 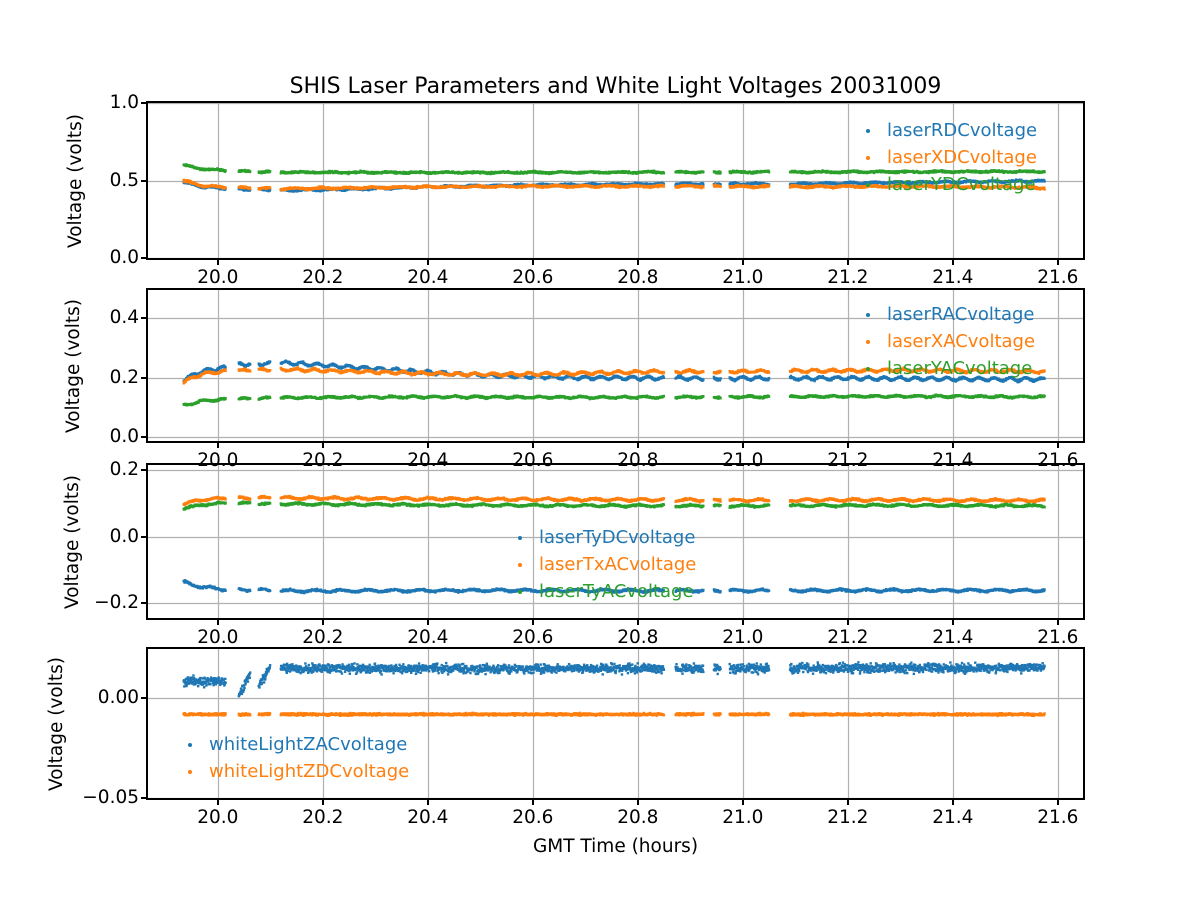 What do you see at coordinates (124, 102) in the screenshot?
I see `y-tick-label: 1.0` at bounding box center [124, 102].